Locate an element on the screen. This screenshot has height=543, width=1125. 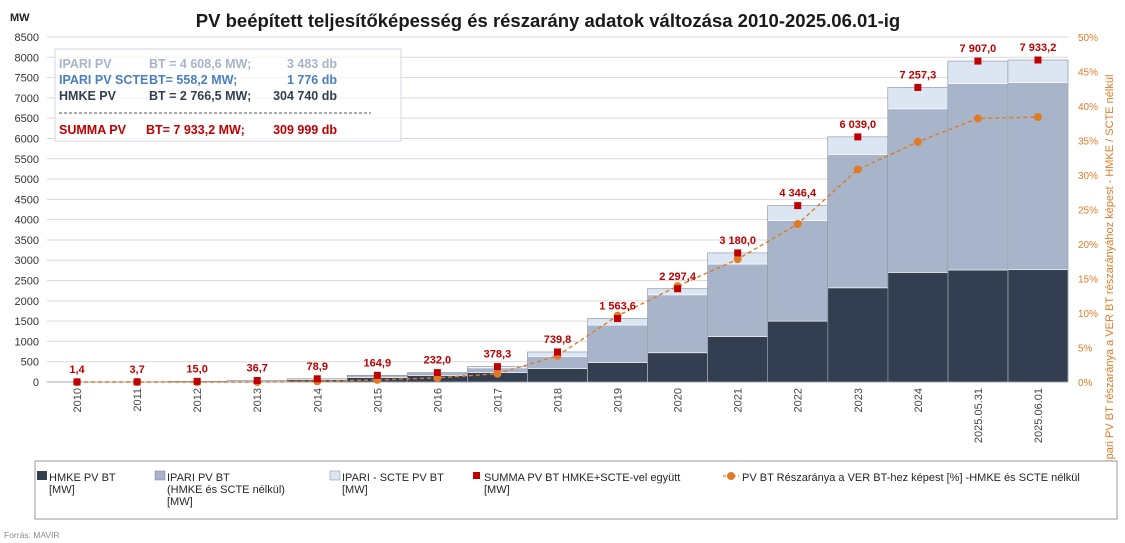
legend-swatch-summa is located at coordinates (476, 475).